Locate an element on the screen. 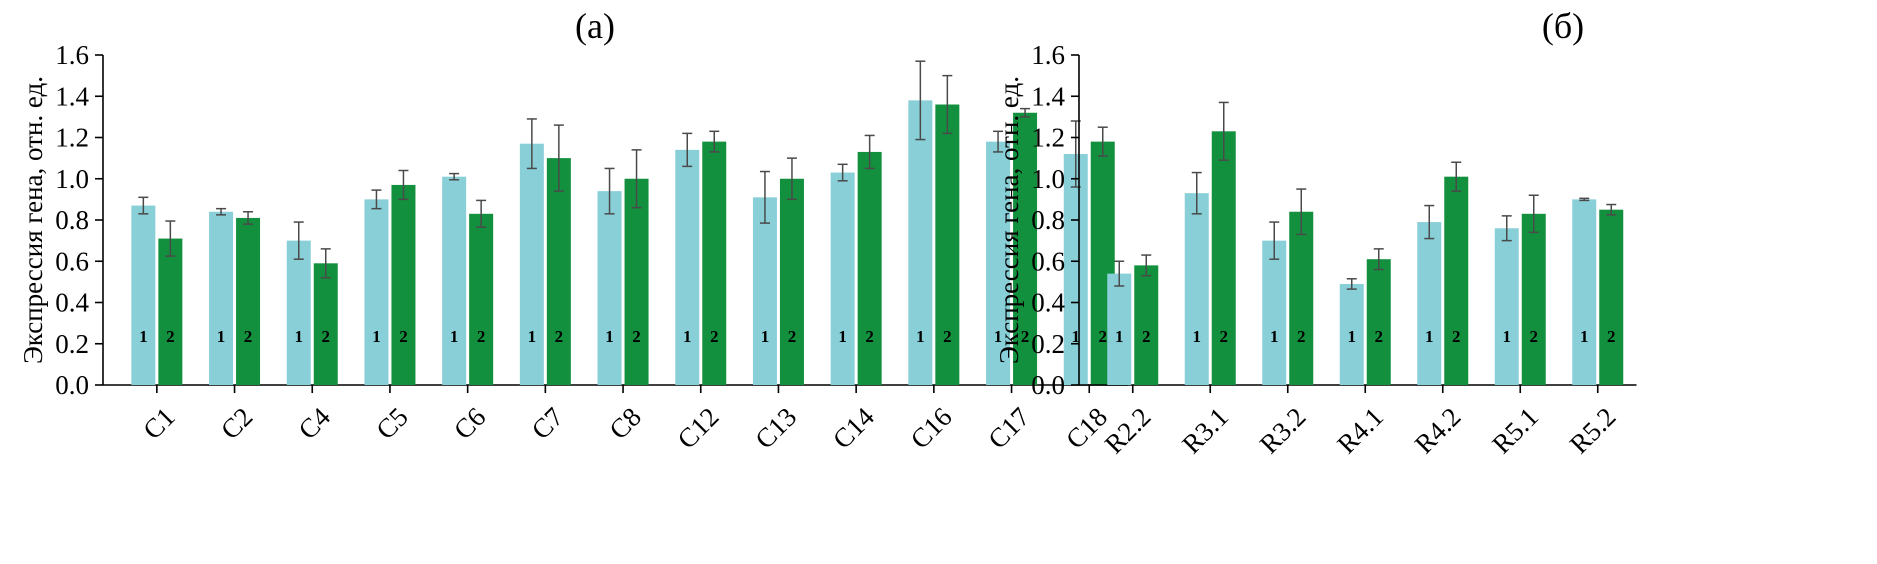  y-tick-label: 0.2 is located at coordinates (1048, 344).